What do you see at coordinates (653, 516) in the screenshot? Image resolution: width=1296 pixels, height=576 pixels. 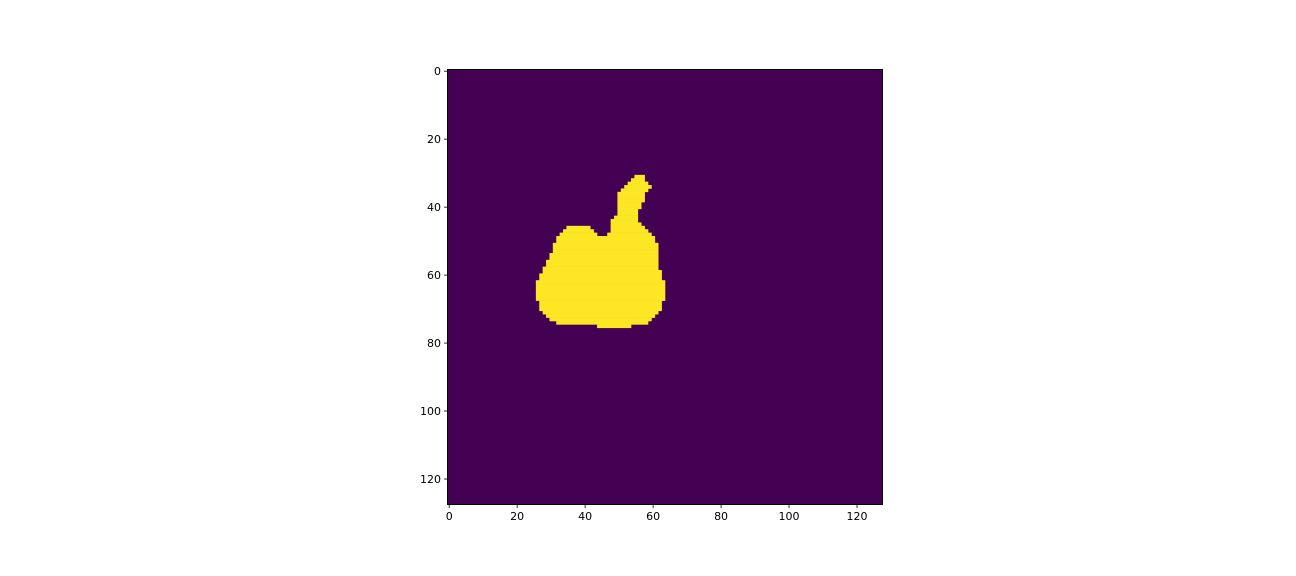 I see `x-tick-label: 60` at bounding box center [653, 516].